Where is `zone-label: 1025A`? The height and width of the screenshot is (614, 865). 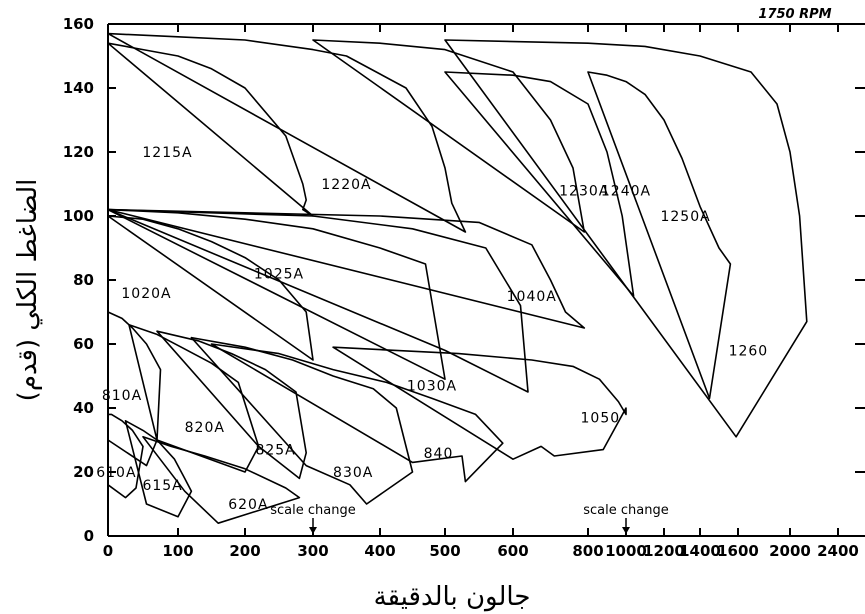
zone-label: 1025A is located at coordinates (279, 275).